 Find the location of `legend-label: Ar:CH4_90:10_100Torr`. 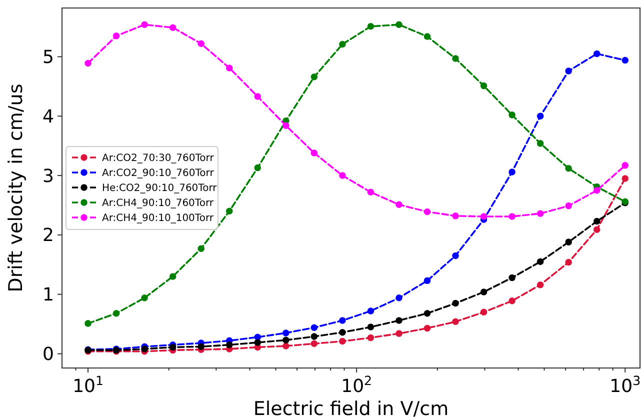

legend-label: Ar:CH4_90:10_100Torr is located at coordinates (158, 218).